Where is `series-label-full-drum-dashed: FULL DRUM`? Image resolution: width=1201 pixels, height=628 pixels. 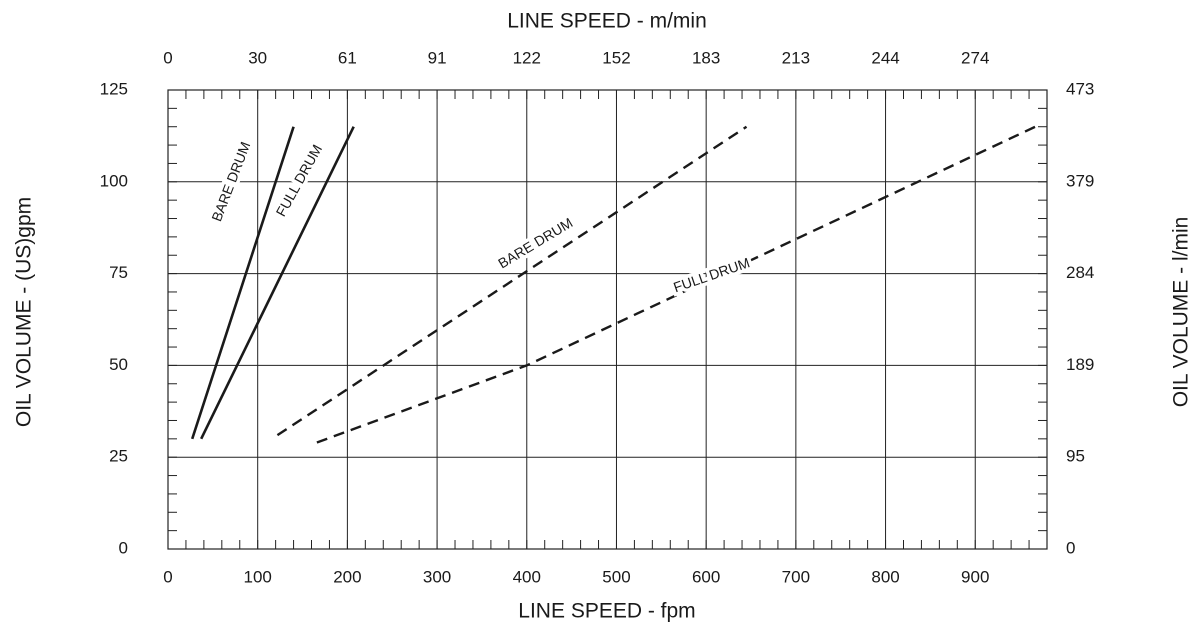 series-label-full-drum-dashed: FULL DRUM is located at coordinates (711, 274).